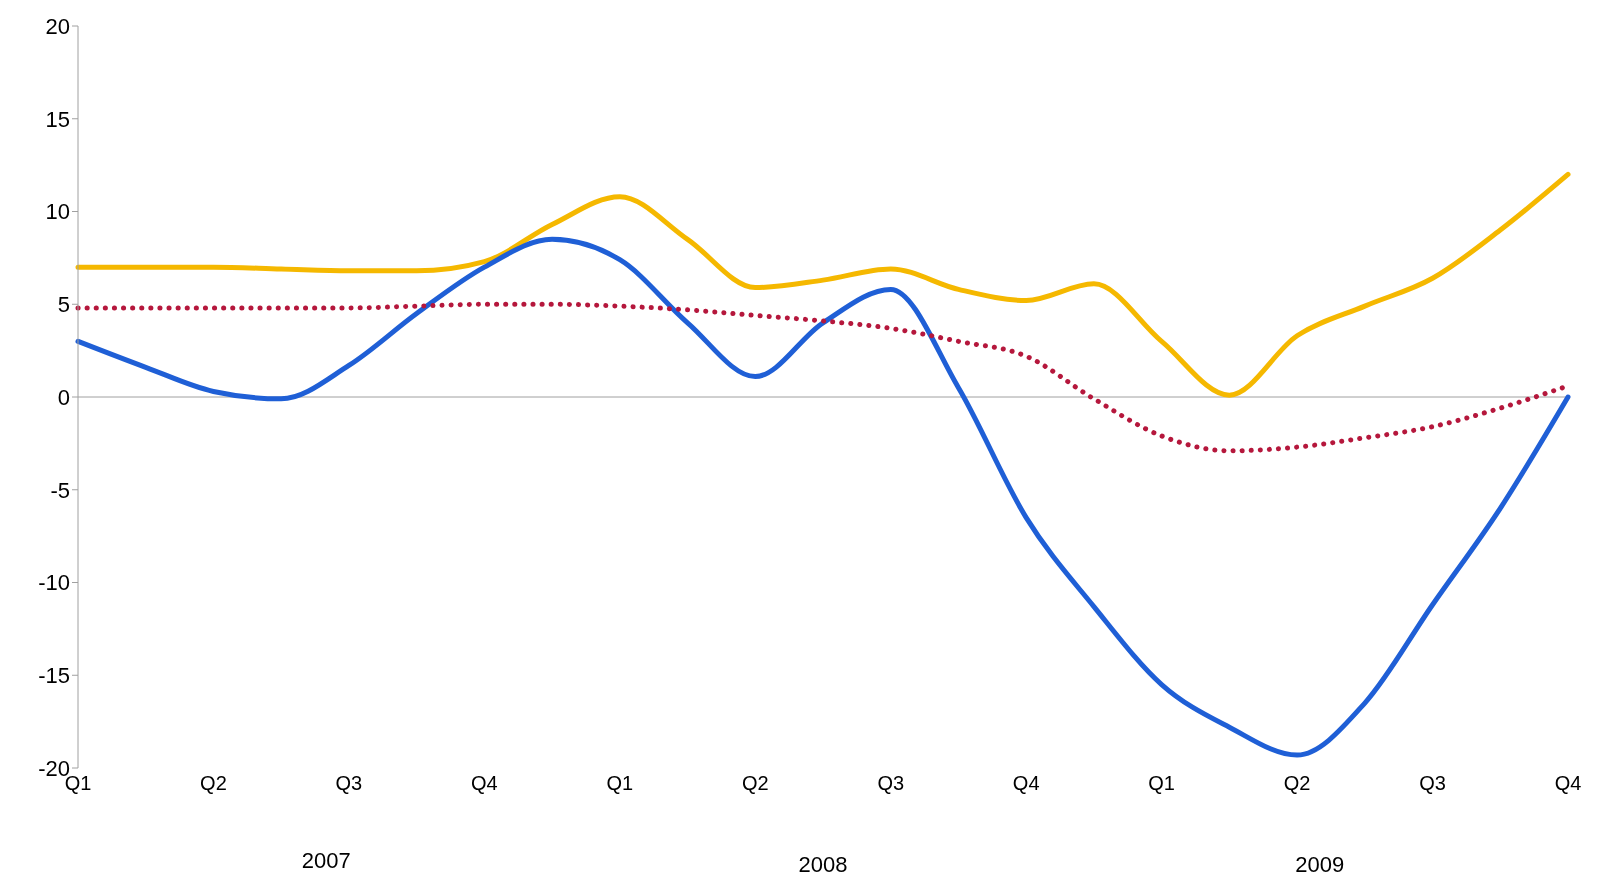 Image resolution: width=1623 pixels, height=891 pixels. I want to click on text: 2009, so click(1320, 865).